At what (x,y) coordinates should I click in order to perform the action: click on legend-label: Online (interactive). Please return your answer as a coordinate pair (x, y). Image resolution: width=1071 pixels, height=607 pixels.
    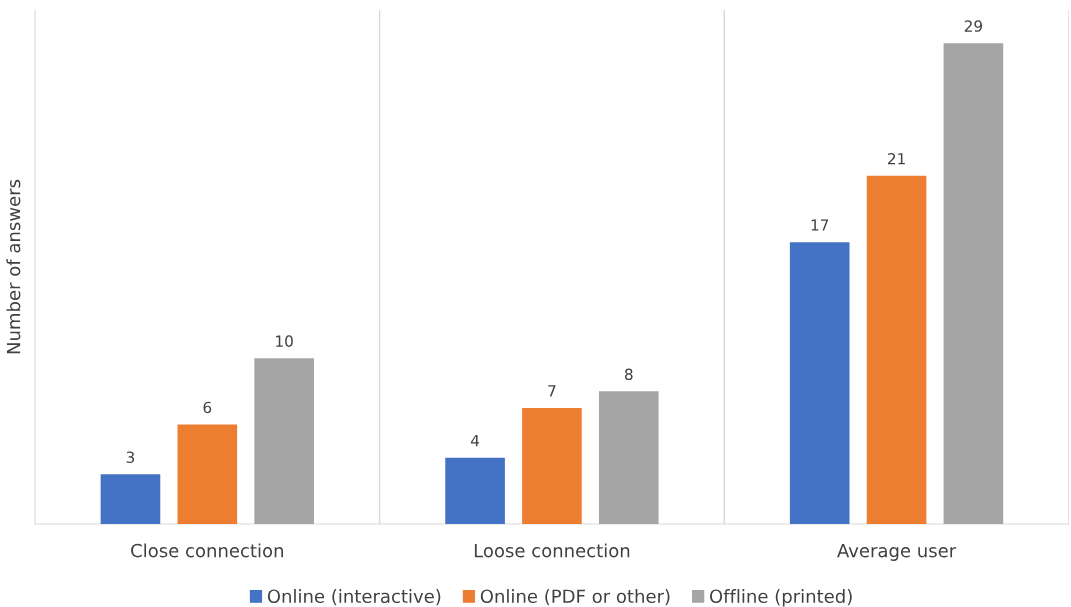
    Looking at the image, I should click on (354, 597).